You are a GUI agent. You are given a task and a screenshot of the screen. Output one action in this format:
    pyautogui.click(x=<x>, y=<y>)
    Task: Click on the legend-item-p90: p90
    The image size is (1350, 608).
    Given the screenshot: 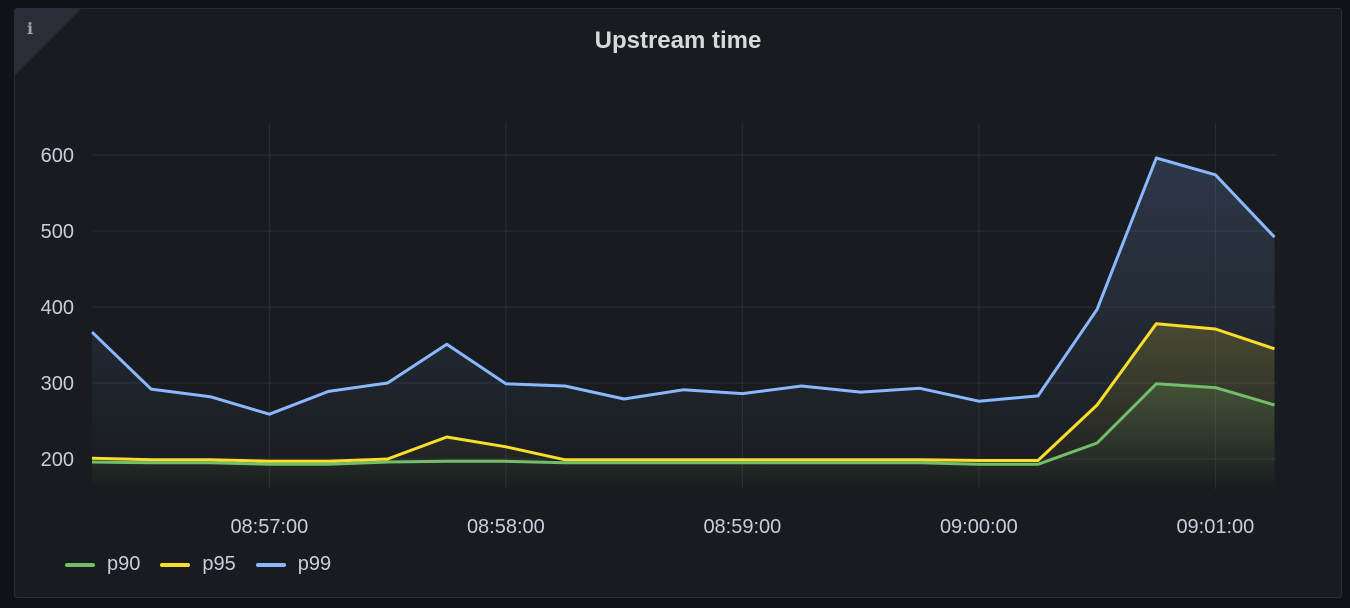 What is the action you would take?
    pyautogui.click(x=102, y=564)
    